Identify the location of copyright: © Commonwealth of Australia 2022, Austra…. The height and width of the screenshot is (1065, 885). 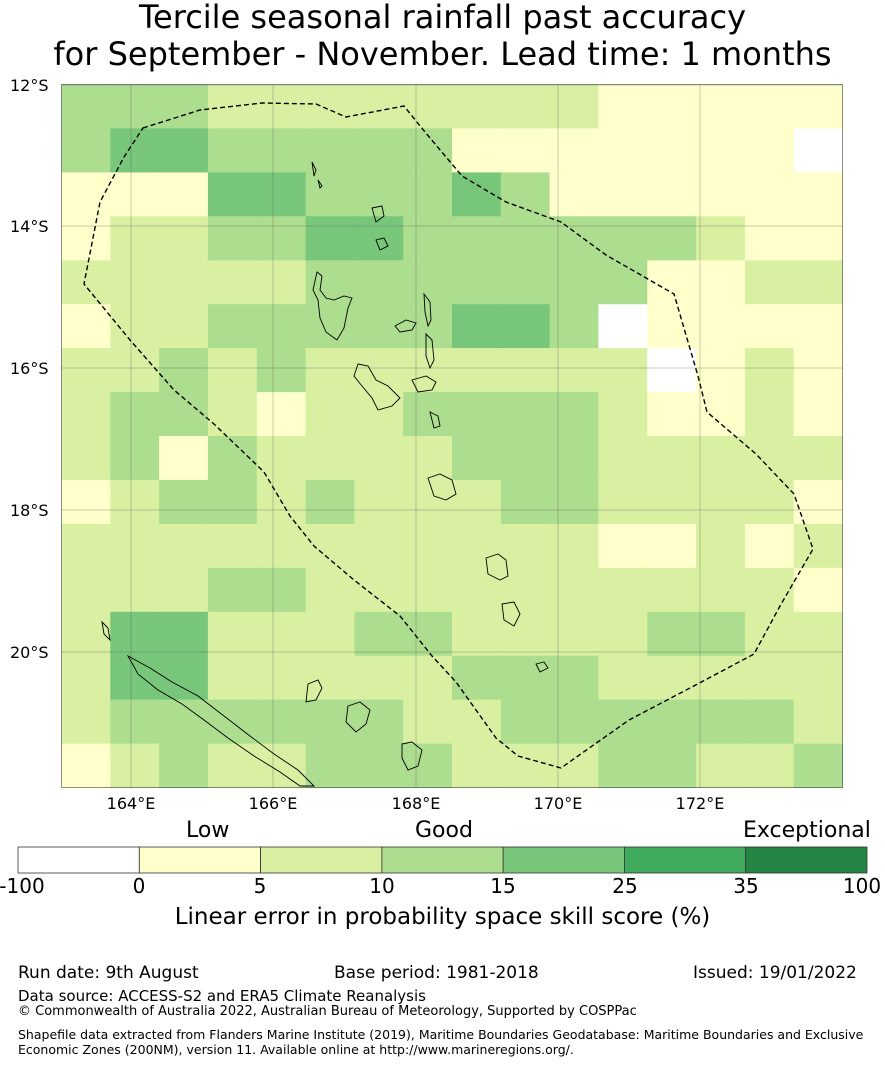
(327, 1011).